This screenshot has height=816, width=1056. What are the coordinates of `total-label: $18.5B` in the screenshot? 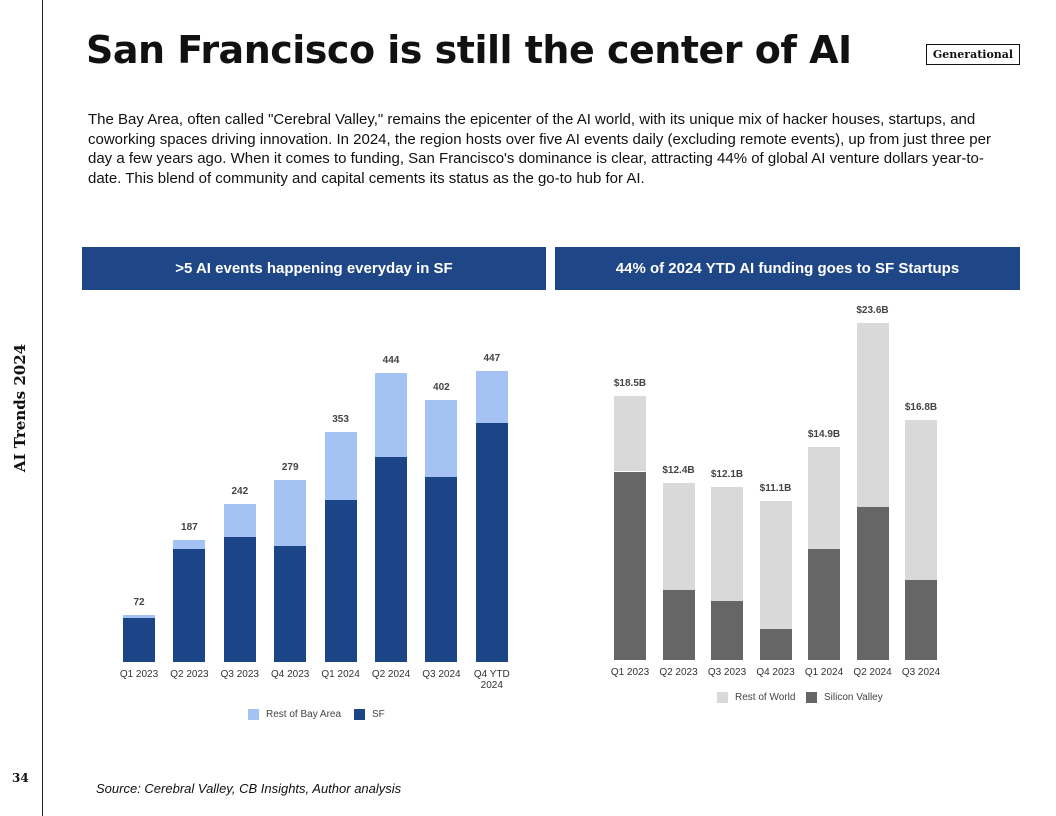 It's located at (630, 383).